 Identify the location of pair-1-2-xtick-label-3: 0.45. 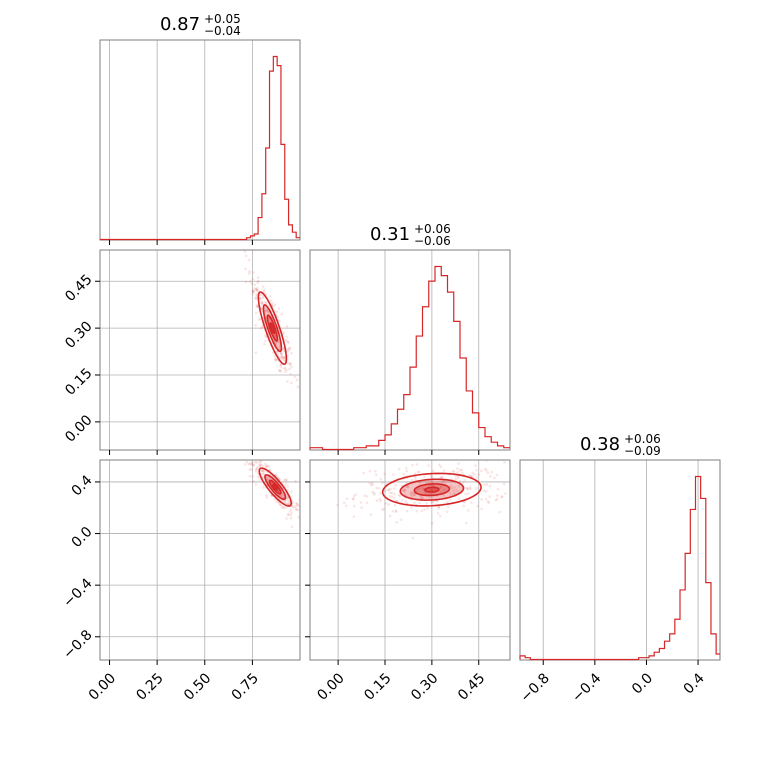
(471, 686).